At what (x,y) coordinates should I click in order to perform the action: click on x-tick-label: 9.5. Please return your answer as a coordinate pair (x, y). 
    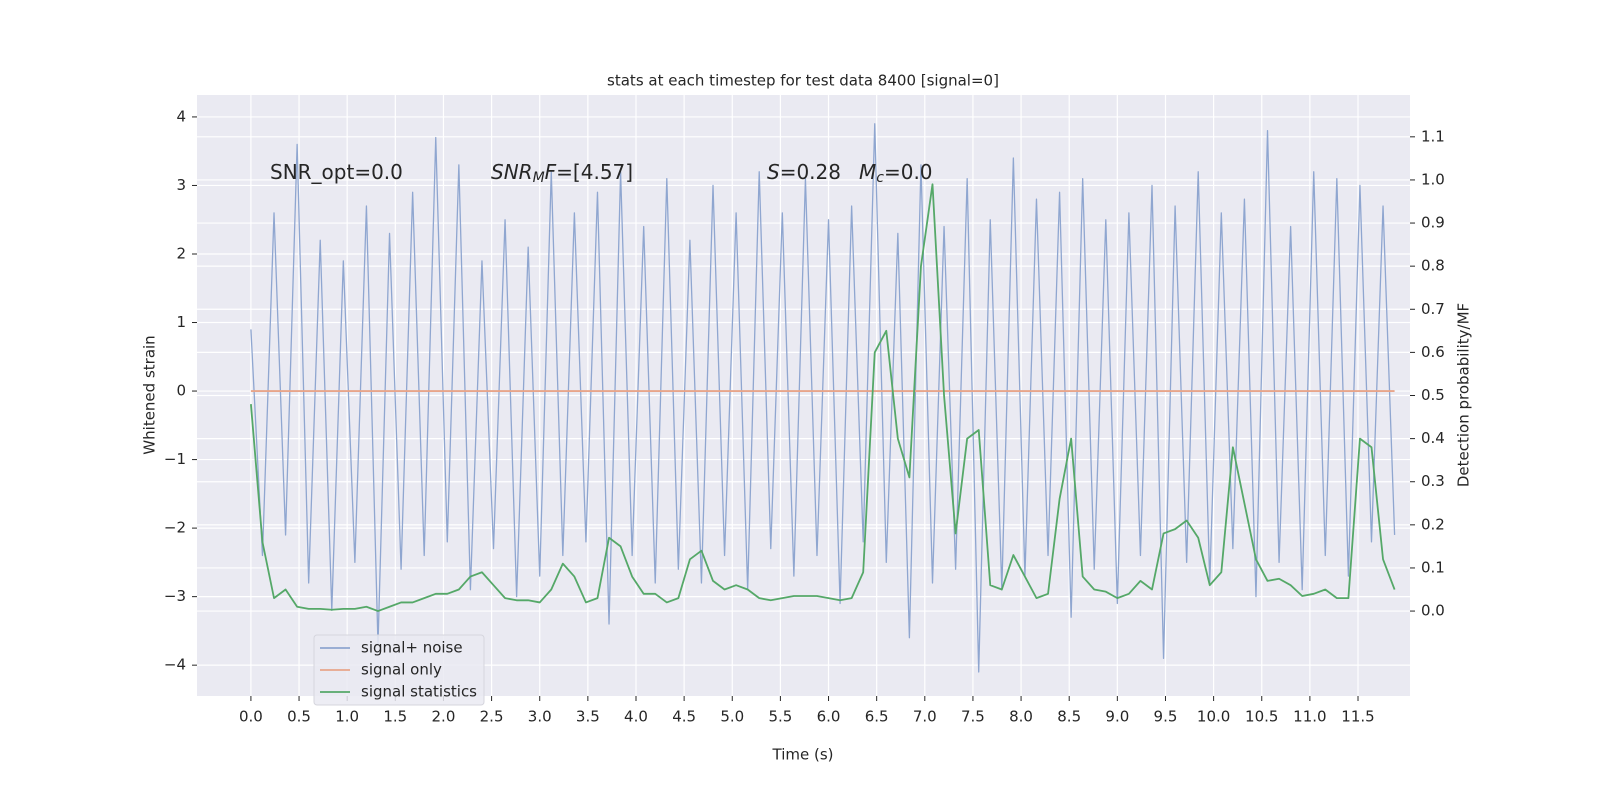
    Looking at the image, I should click on (1166, 717).